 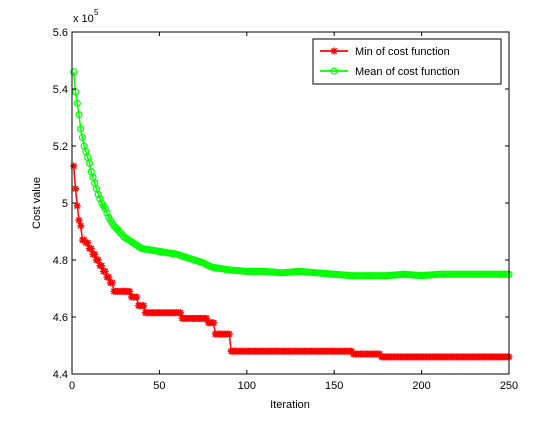 What do you see at coordinates (60, 90) in the screenshot?
I see `y-tick-label: 5.4` at bounding box center [60, 90].